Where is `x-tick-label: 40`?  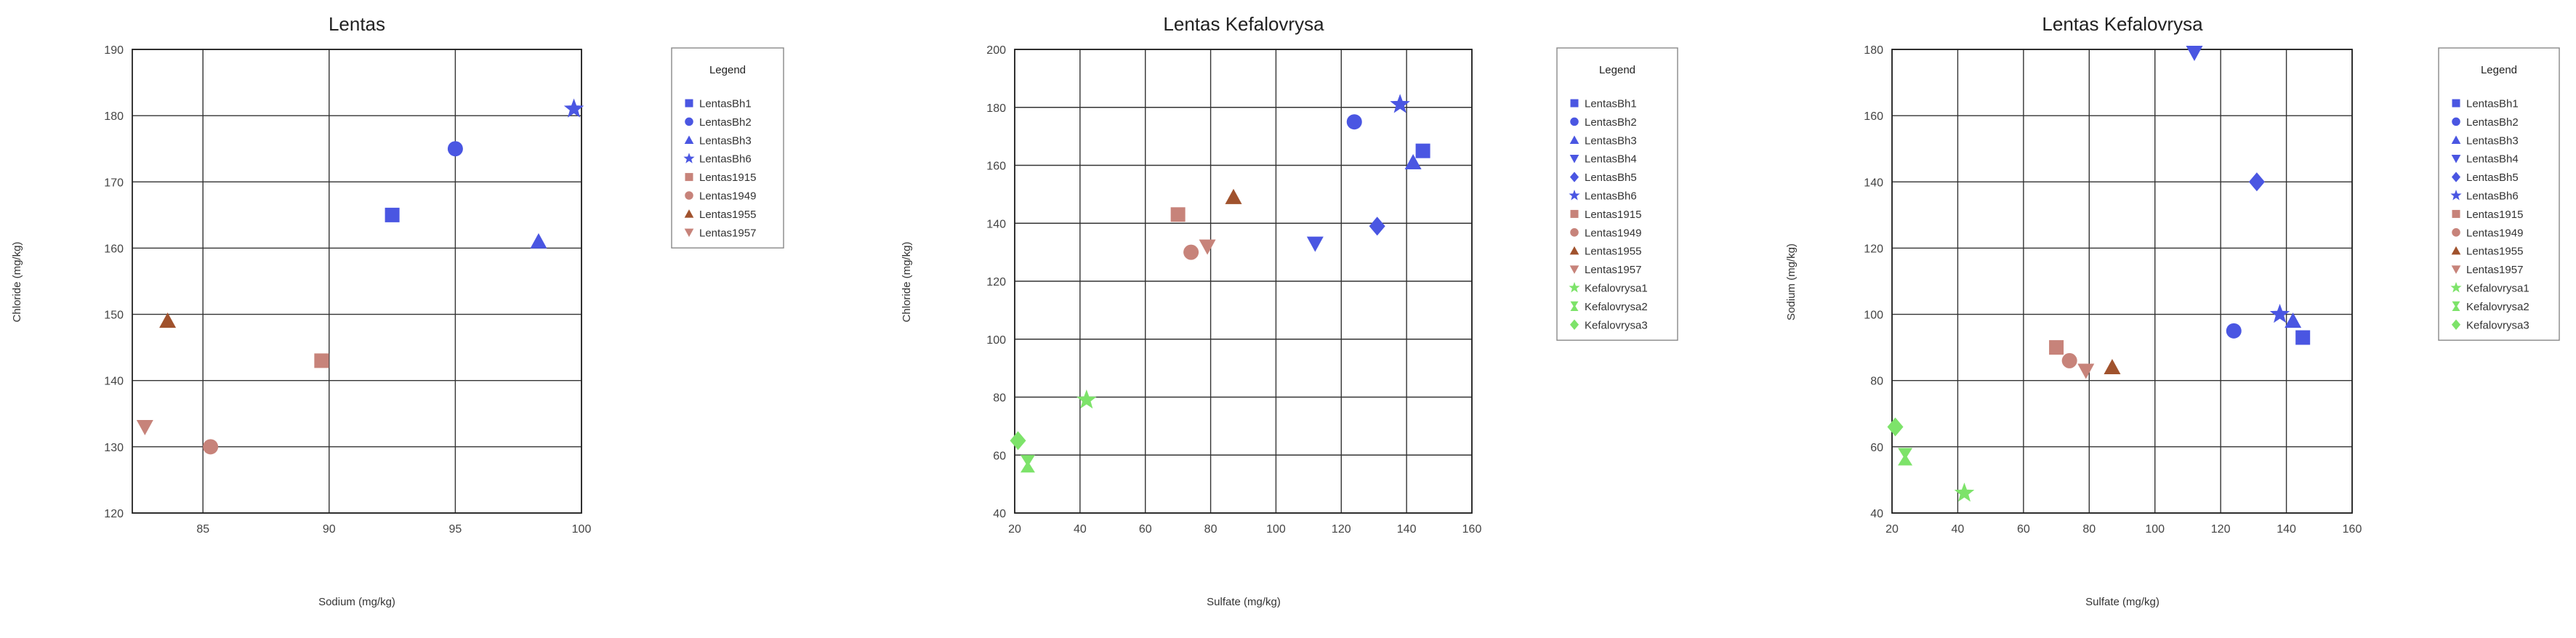 x-tick-label: 40 is located at coordinates (1958, 530).